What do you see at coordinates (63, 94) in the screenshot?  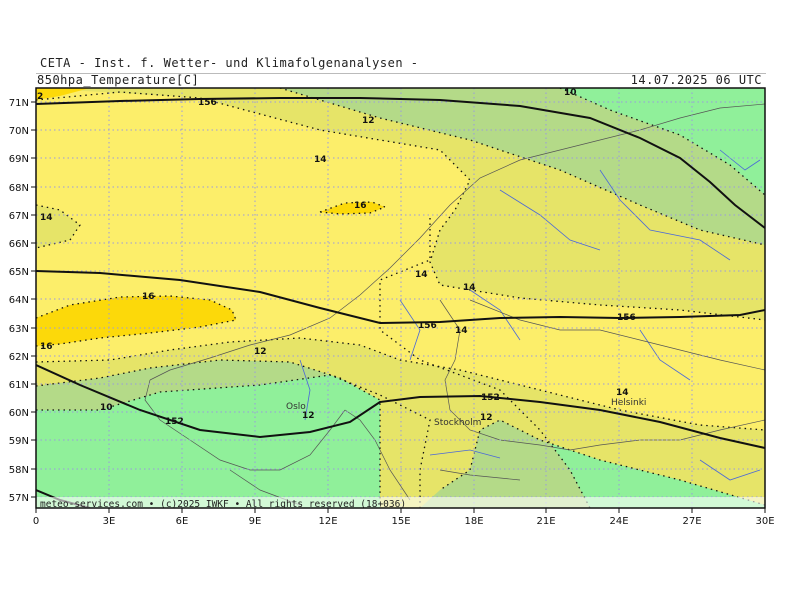 I see `band-gt16-corner` at bounding box center [63, 94].